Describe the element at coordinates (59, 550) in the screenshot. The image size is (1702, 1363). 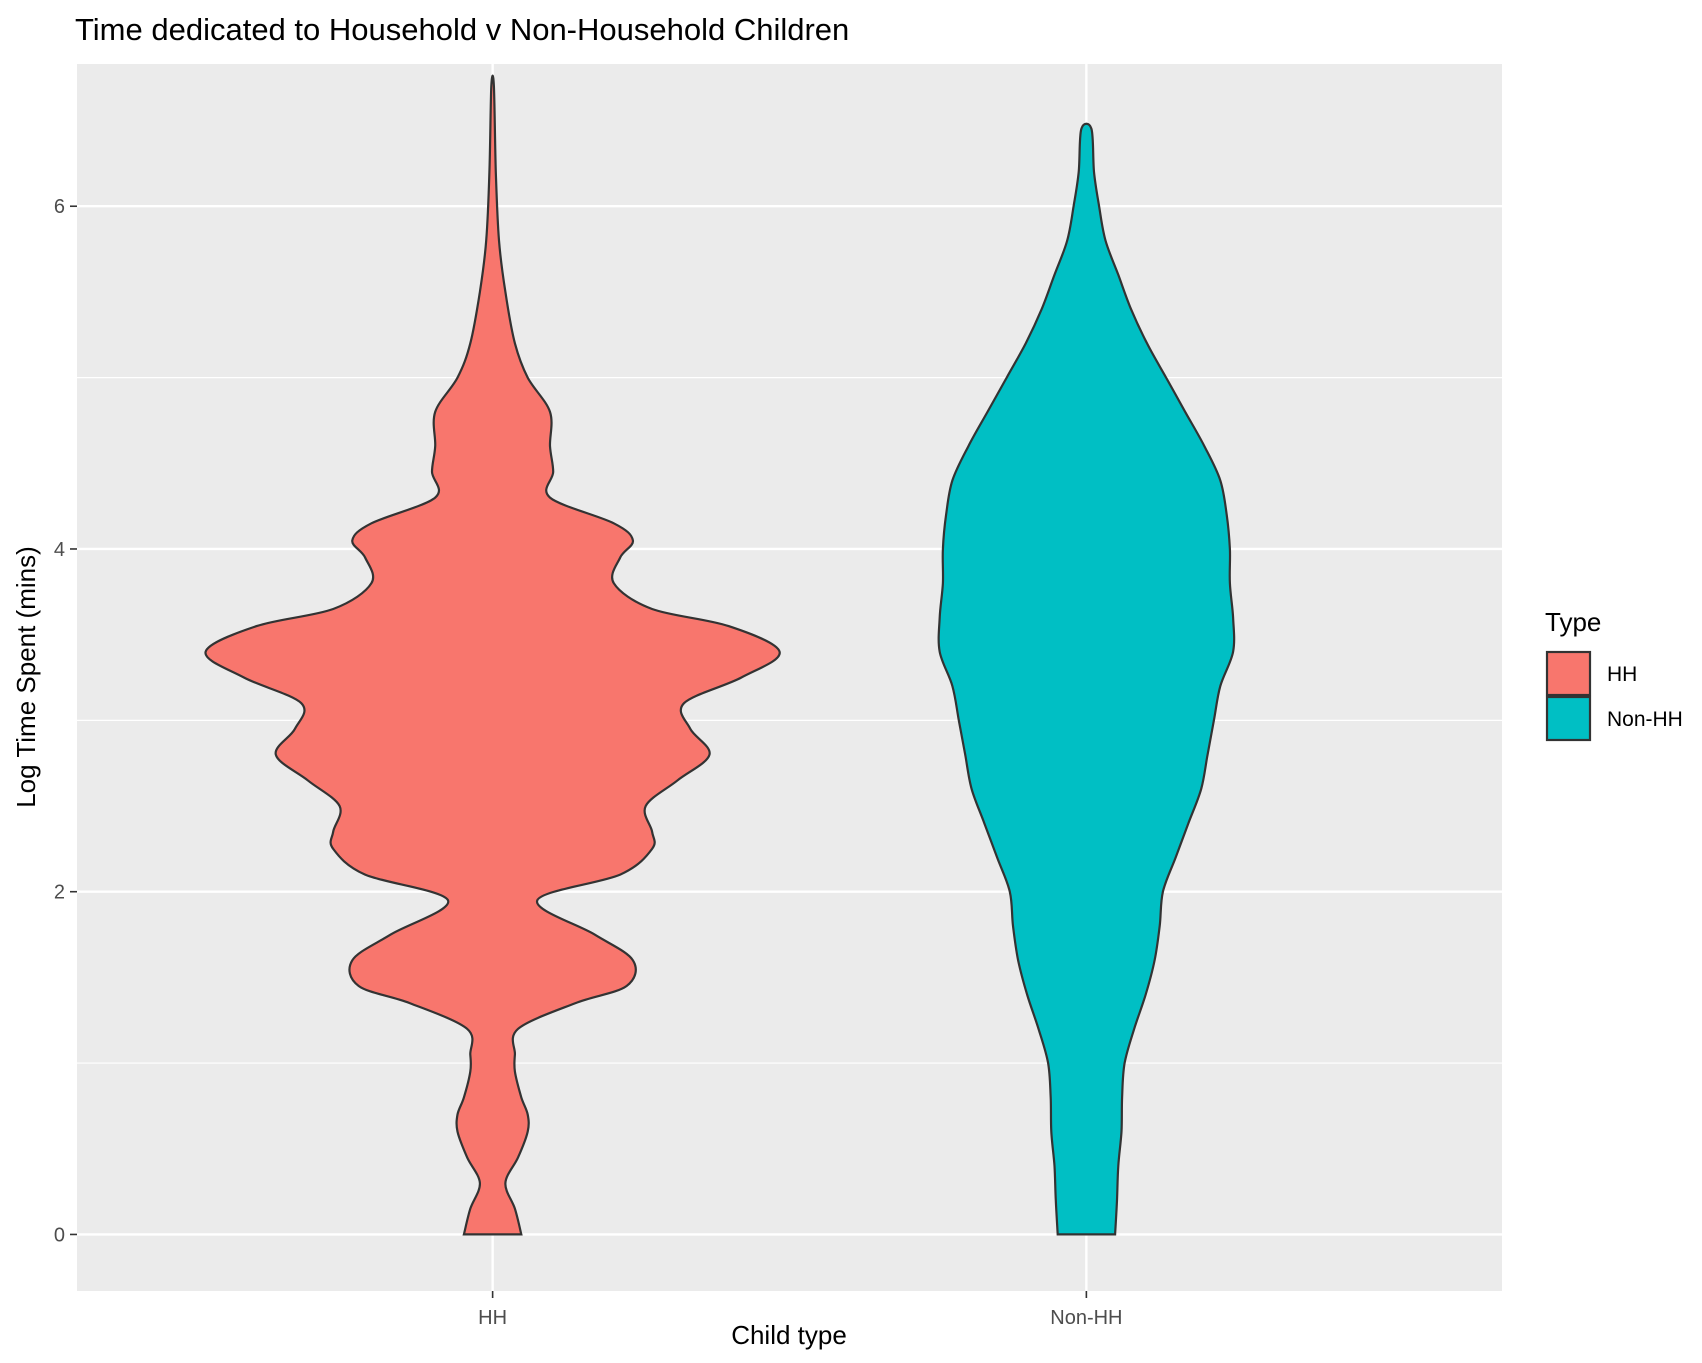
I see `y-tick-label: 4` at that location.